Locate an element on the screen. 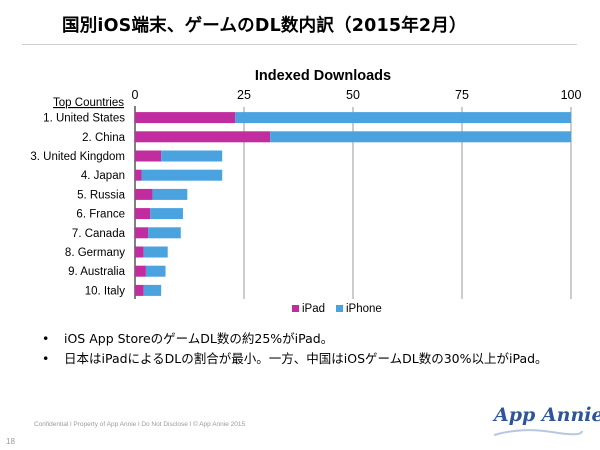 The image size is (600, 450). legend-label-iphone: iPhone is located at coordinates (364, 309).